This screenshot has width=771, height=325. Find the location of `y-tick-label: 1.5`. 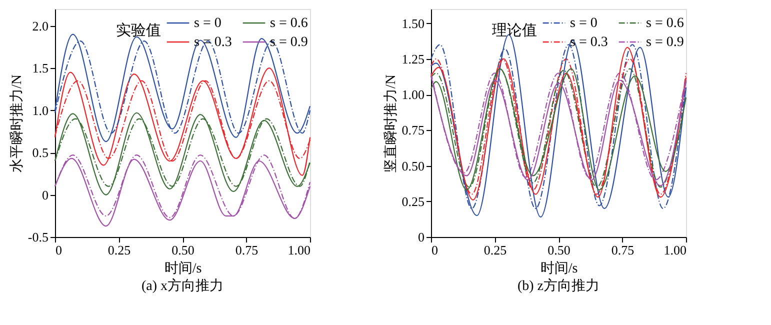

y-tick-label: 1.5 is located at coordinates (40, 68).